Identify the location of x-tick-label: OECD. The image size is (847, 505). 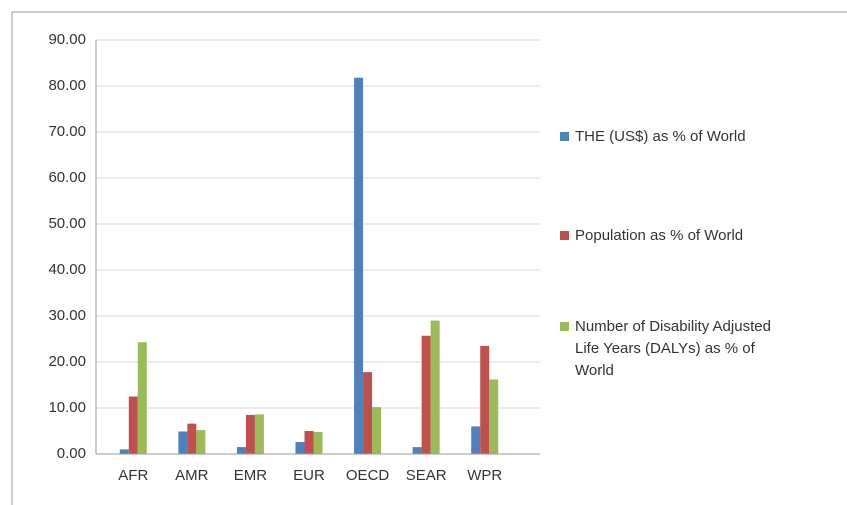
(368, 475).